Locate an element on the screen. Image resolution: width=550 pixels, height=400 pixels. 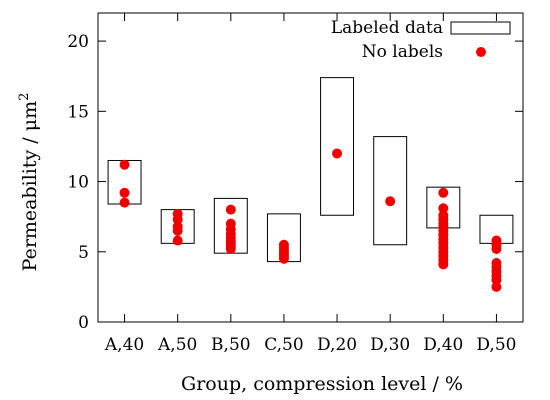
legend: Labeled data No labels is located at coordinates (421, 40).